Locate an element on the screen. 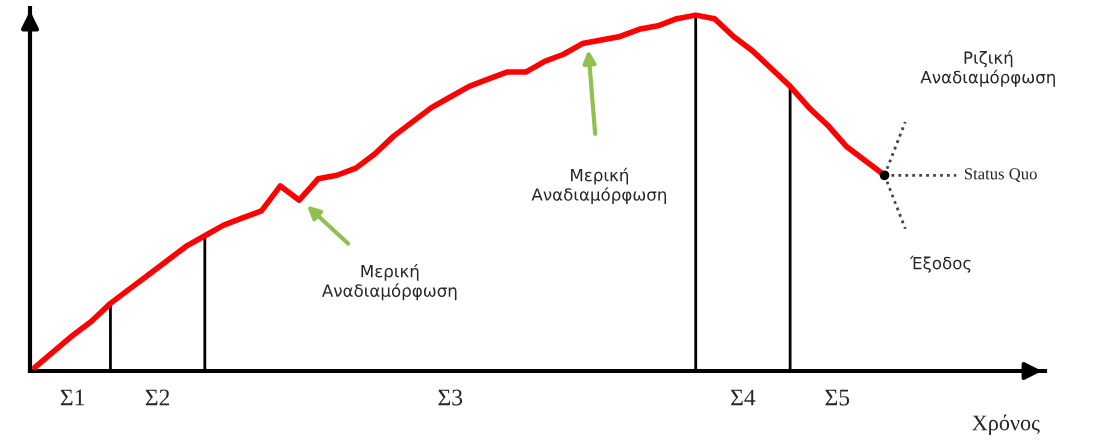 Image resolution: width=1110 pixels, height=443 pixels. text: Σ3 is located at coordinates (450, 397).